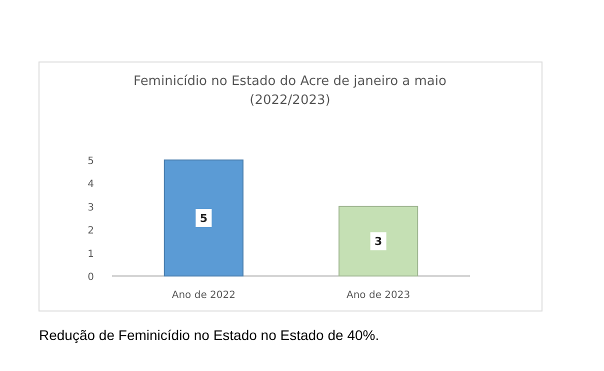 Image resolution: width=604 pixels, height=371 pixels. What do you see at coordinates (378, 241) in the screenshot?
I see `data-label: 3` at bounding box center [378, 241].